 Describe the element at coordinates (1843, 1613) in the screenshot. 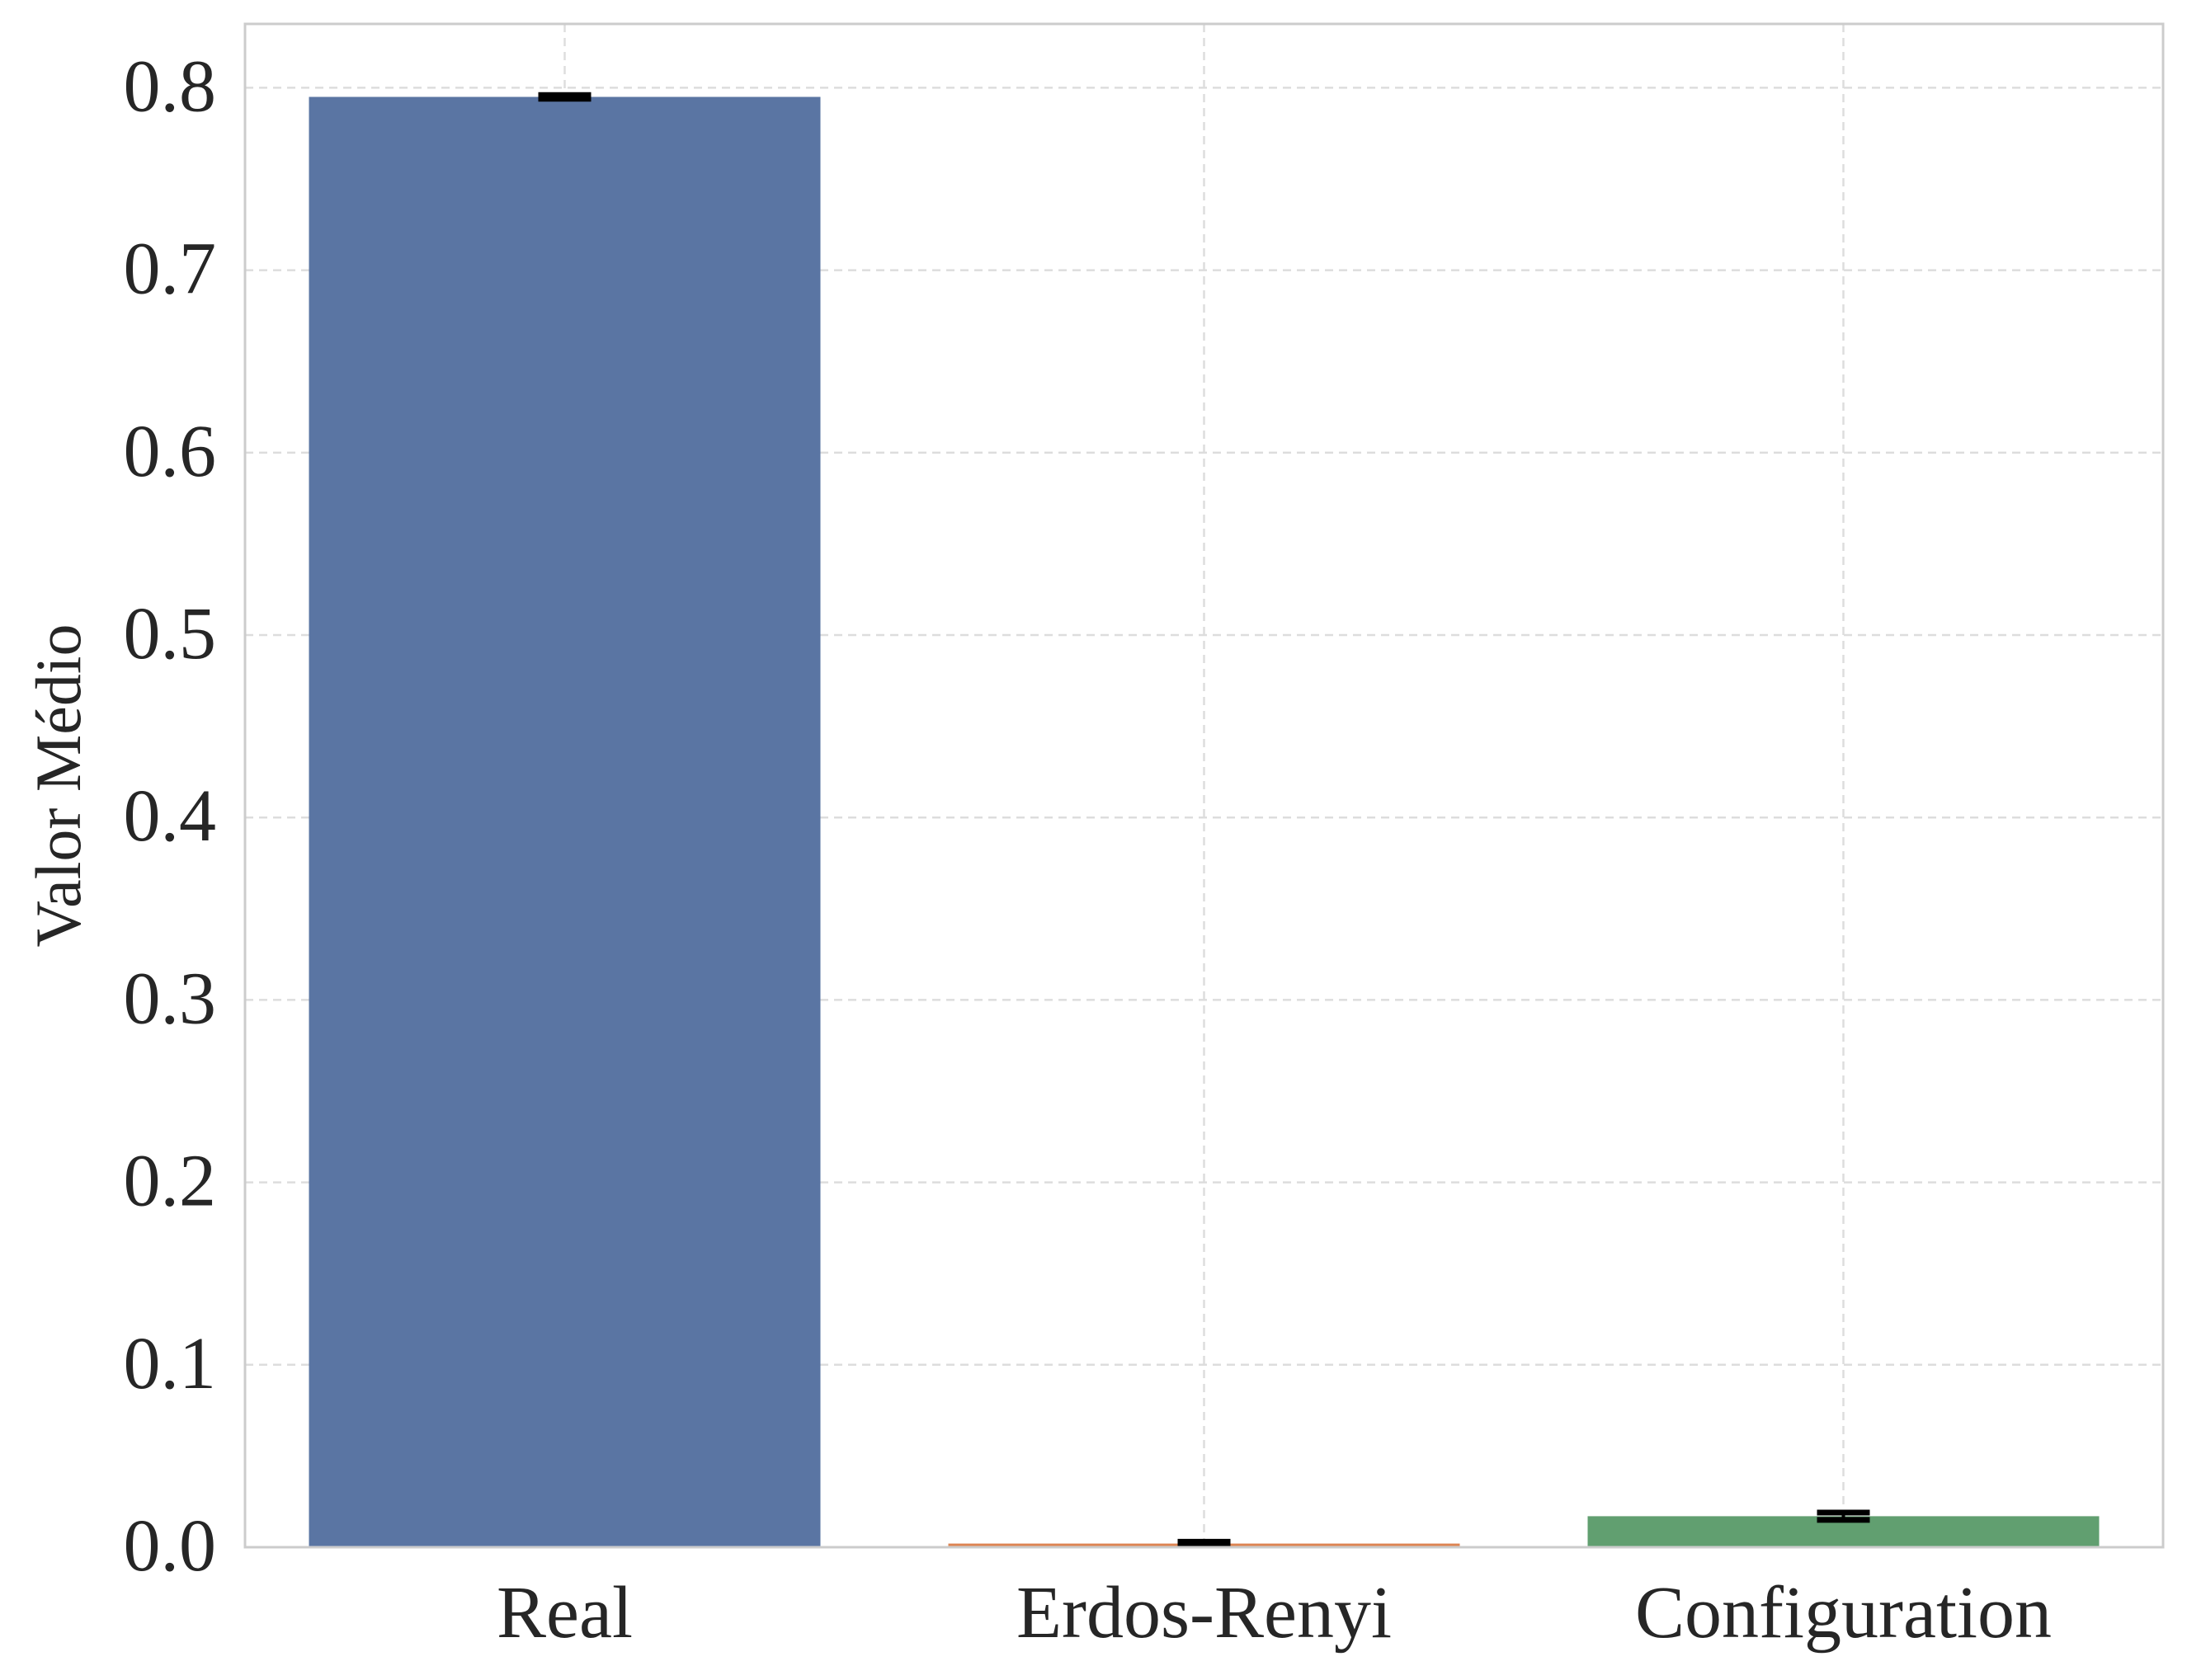

I see `x-tick-label: Configuration` at that location.